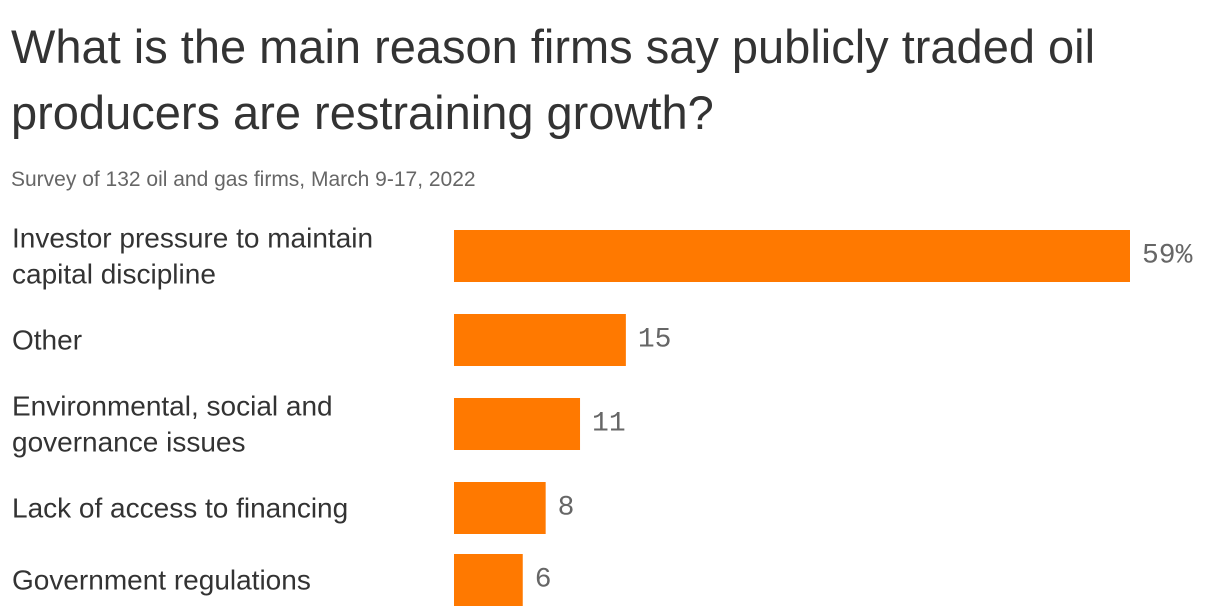 Image resolution: width=1220 pixels, height=616 pixels. What do you see at coordinates (114, 274) in the screenshot?
I see `category-label-0-line-1: capital discipline` at bounding box center [114, 274].